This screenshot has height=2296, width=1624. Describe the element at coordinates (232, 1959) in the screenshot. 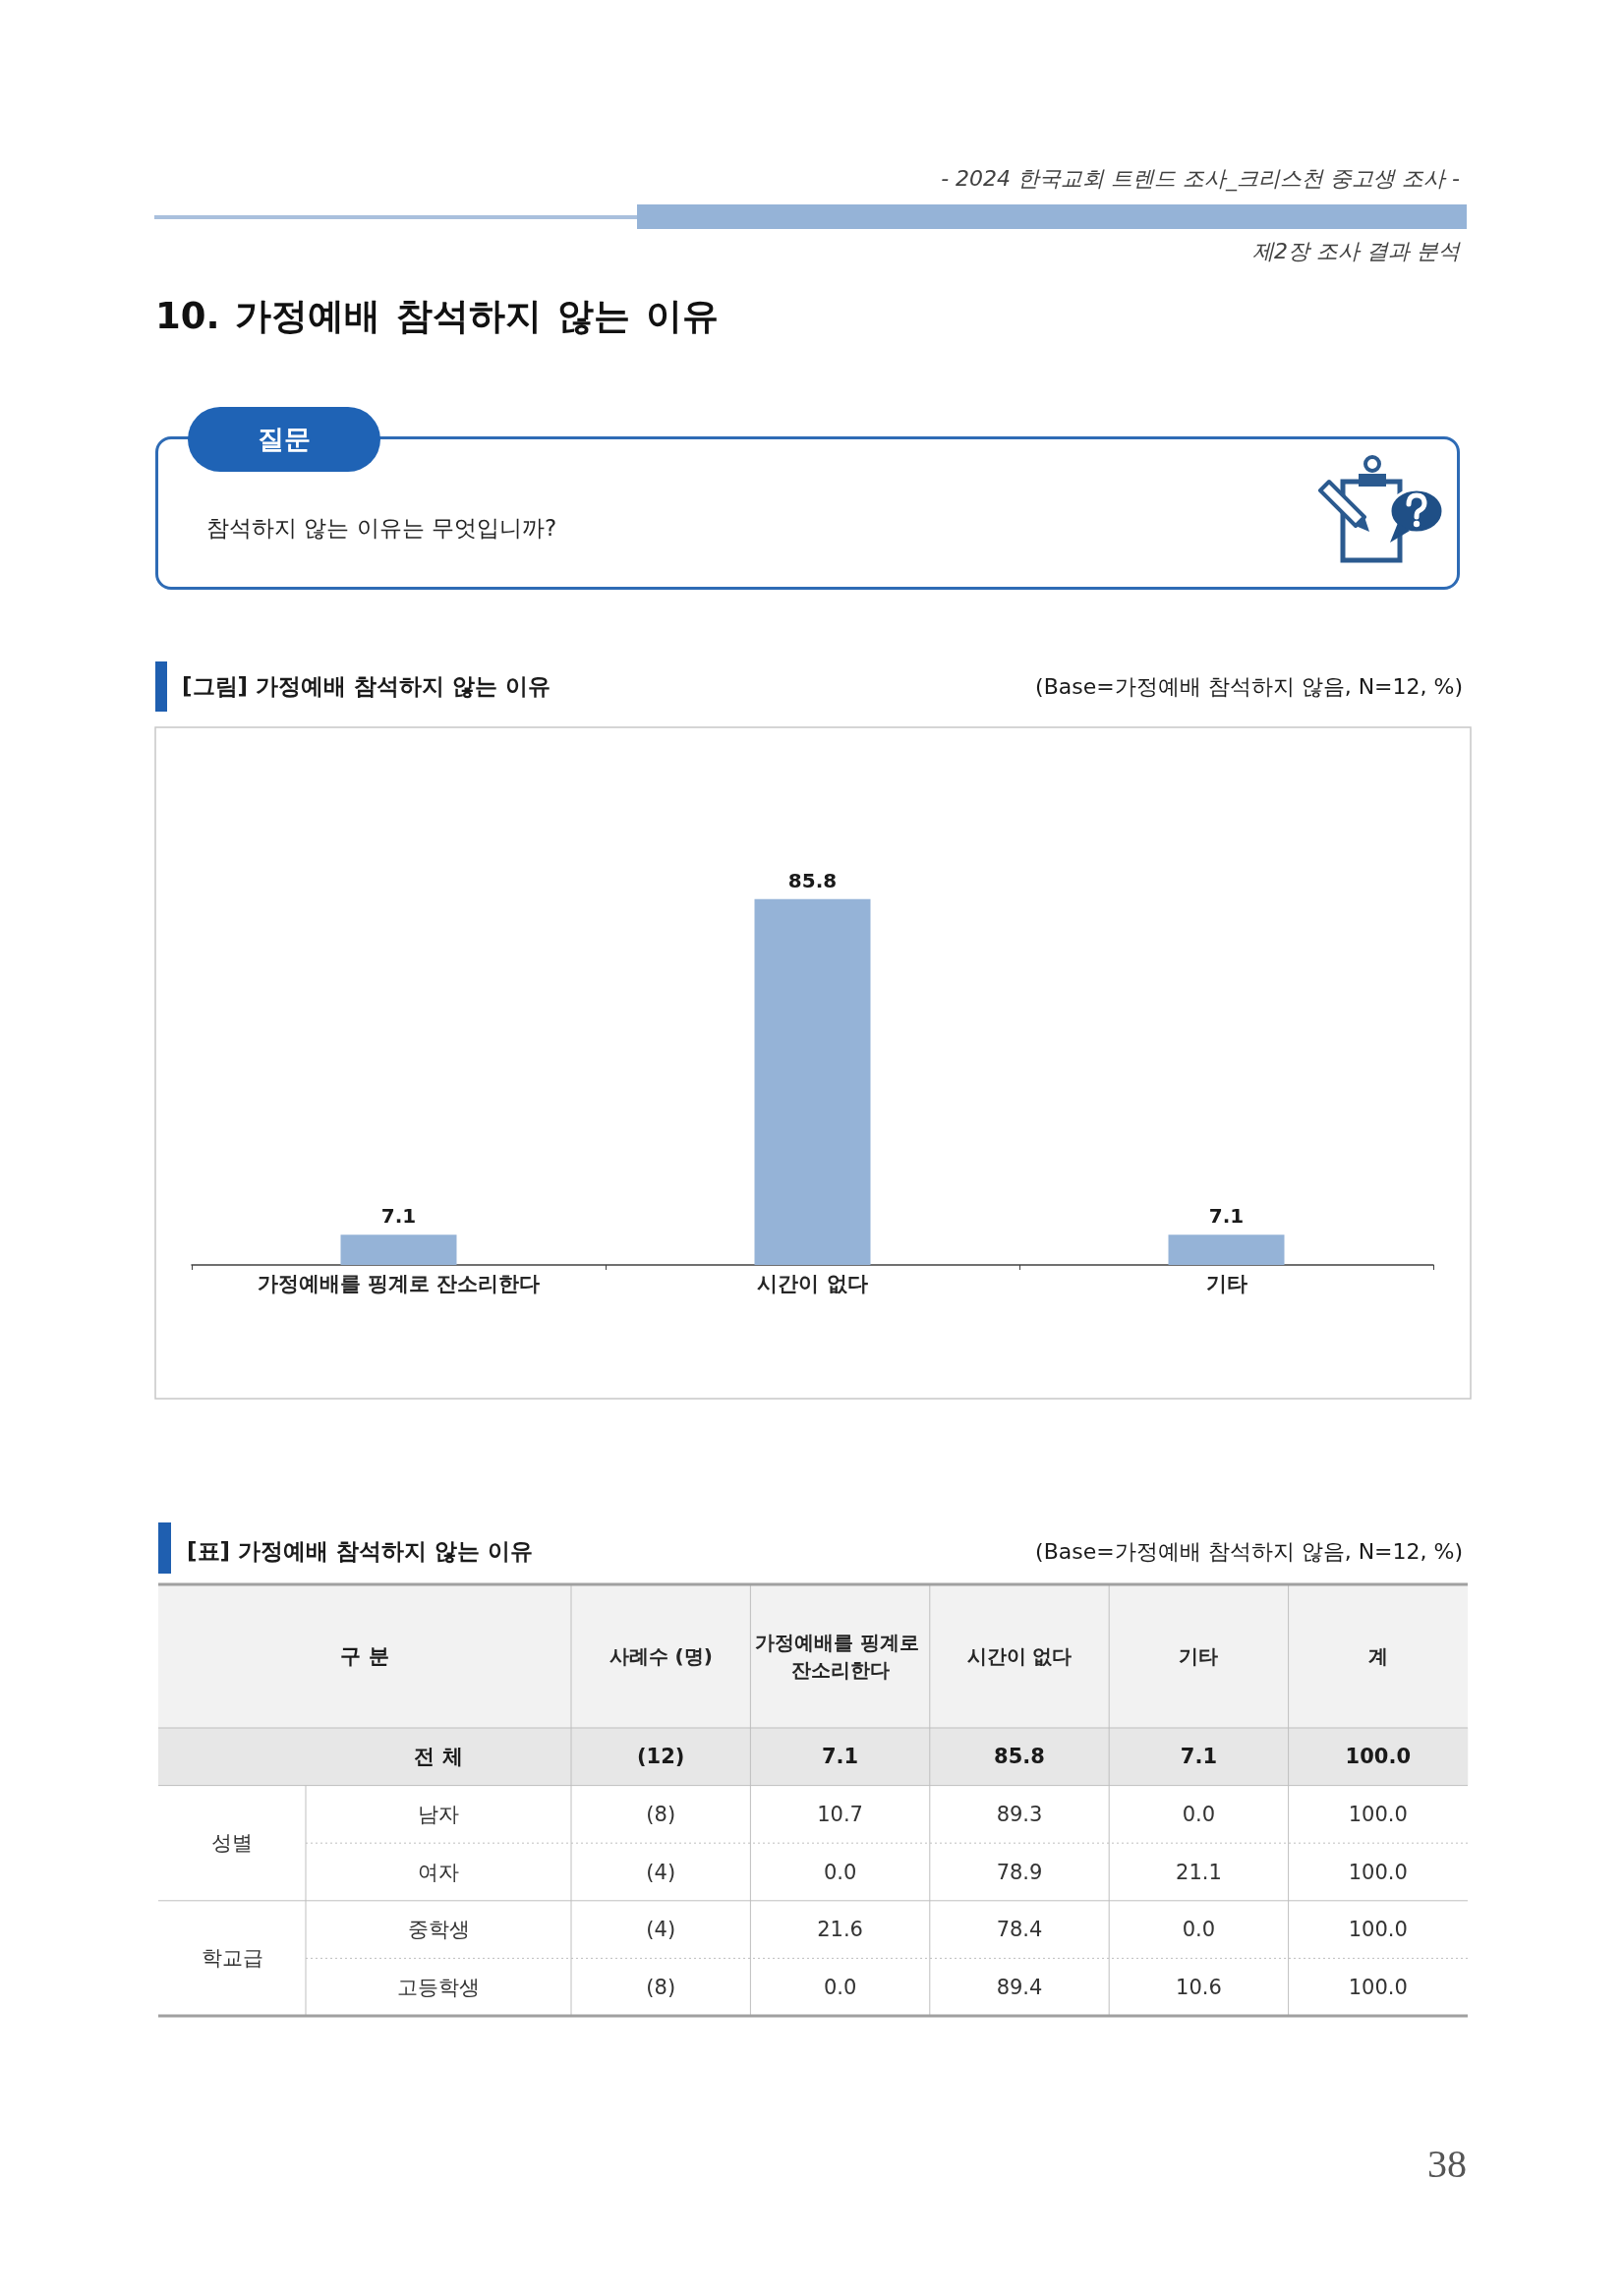

I see `text: 학교급` at that location.